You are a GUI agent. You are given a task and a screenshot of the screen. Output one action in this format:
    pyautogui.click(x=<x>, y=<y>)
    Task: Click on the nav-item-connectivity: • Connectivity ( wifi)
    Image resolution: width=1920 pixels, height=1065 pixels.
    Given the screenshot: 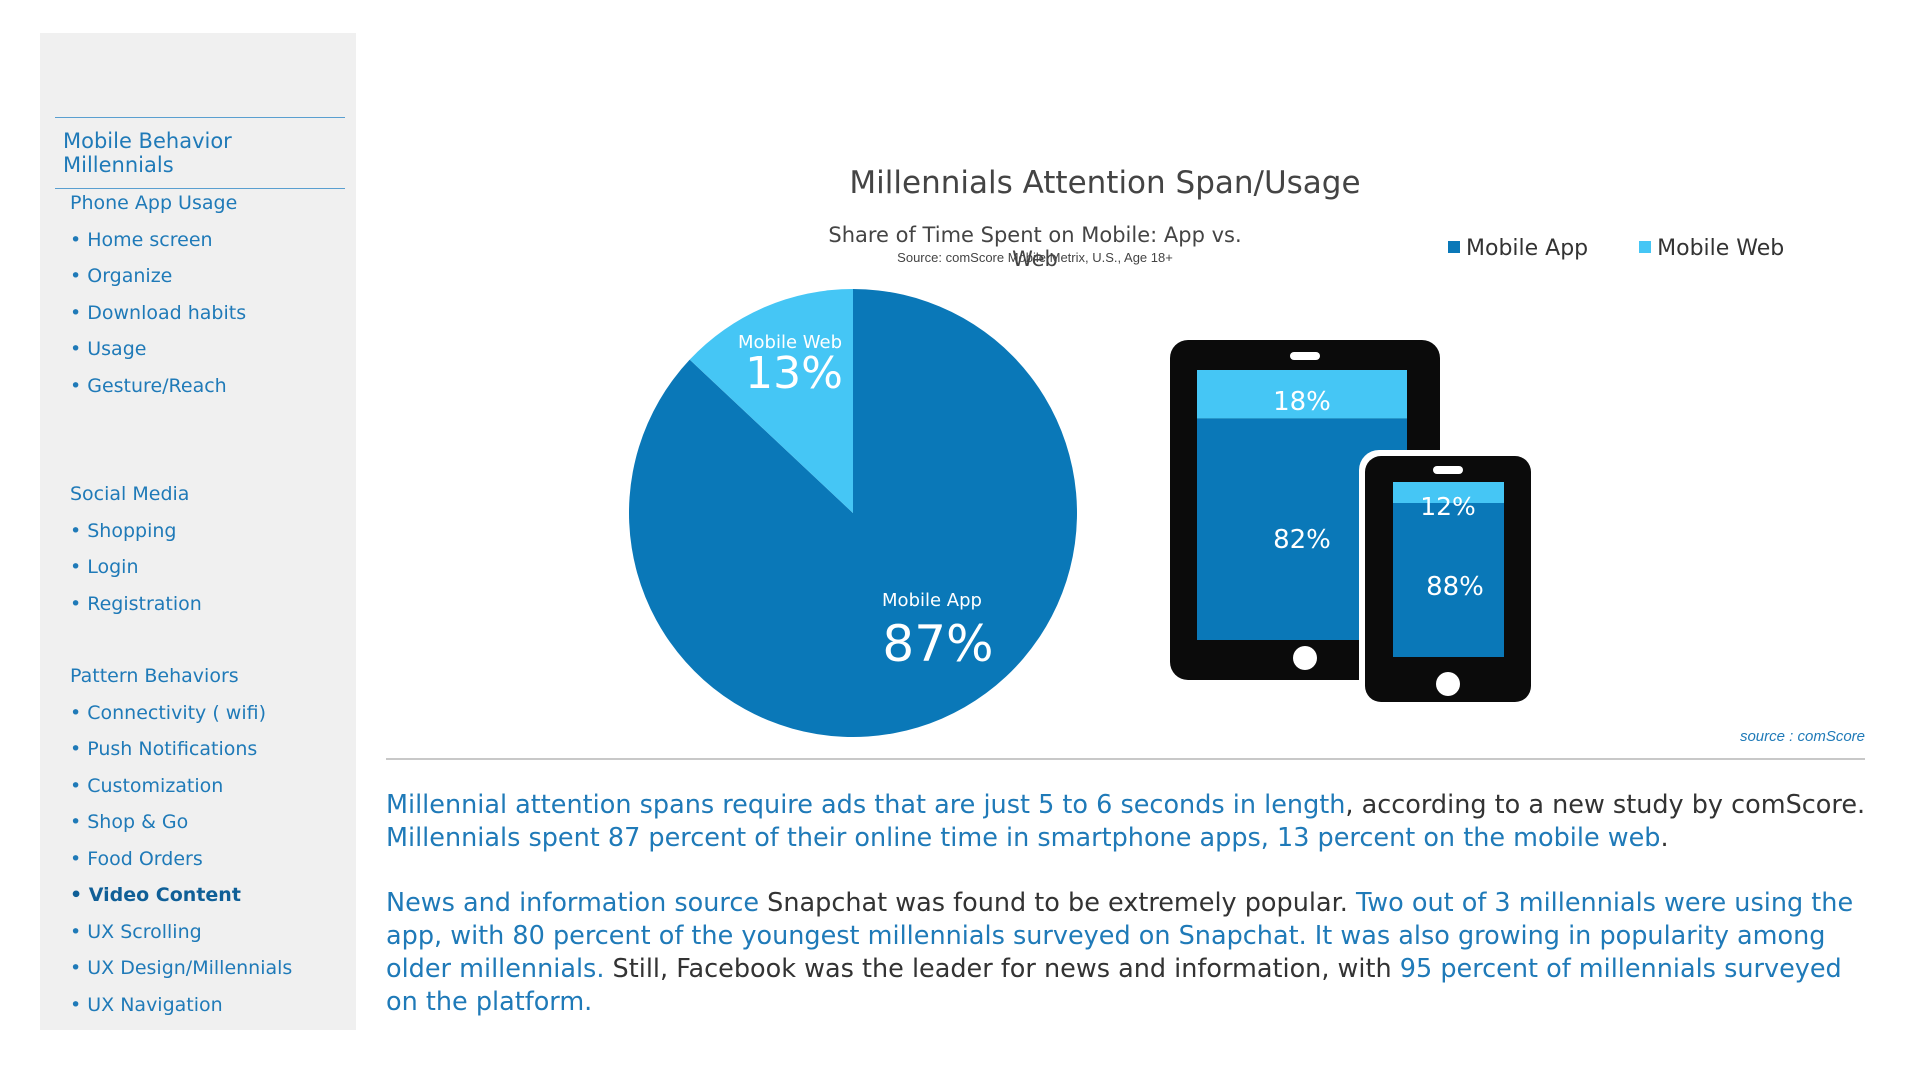 What is the action you would take?
    pyautogui.click(x=168, y=712)
    